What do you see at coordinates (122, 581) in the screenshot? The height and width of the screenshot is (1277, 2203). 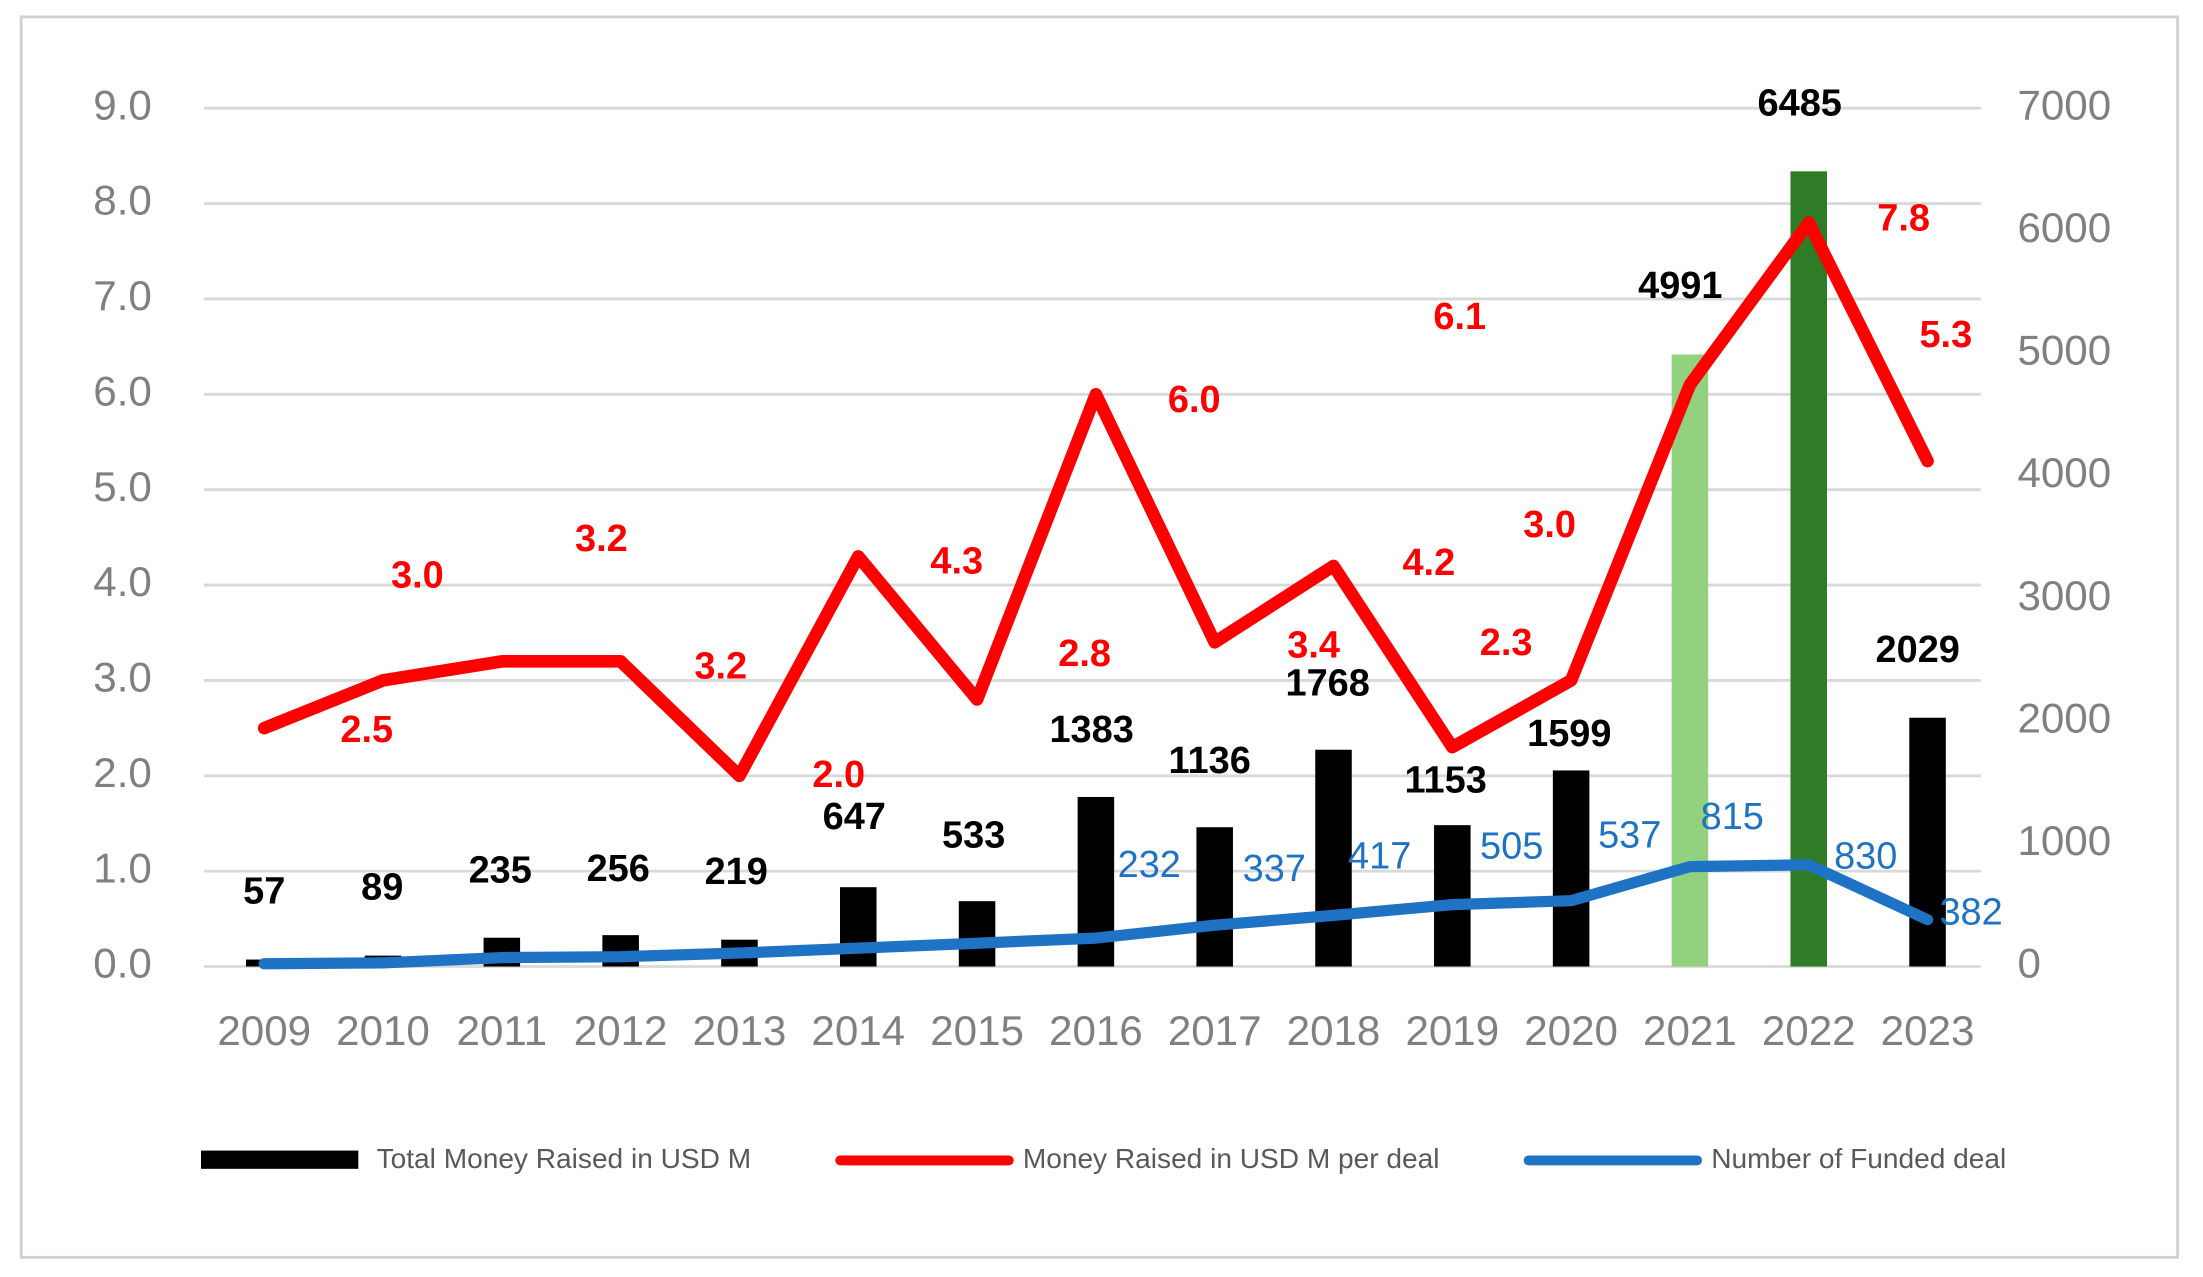 I see `y-tick-label: 4.0` at bounding box center [122, 581].